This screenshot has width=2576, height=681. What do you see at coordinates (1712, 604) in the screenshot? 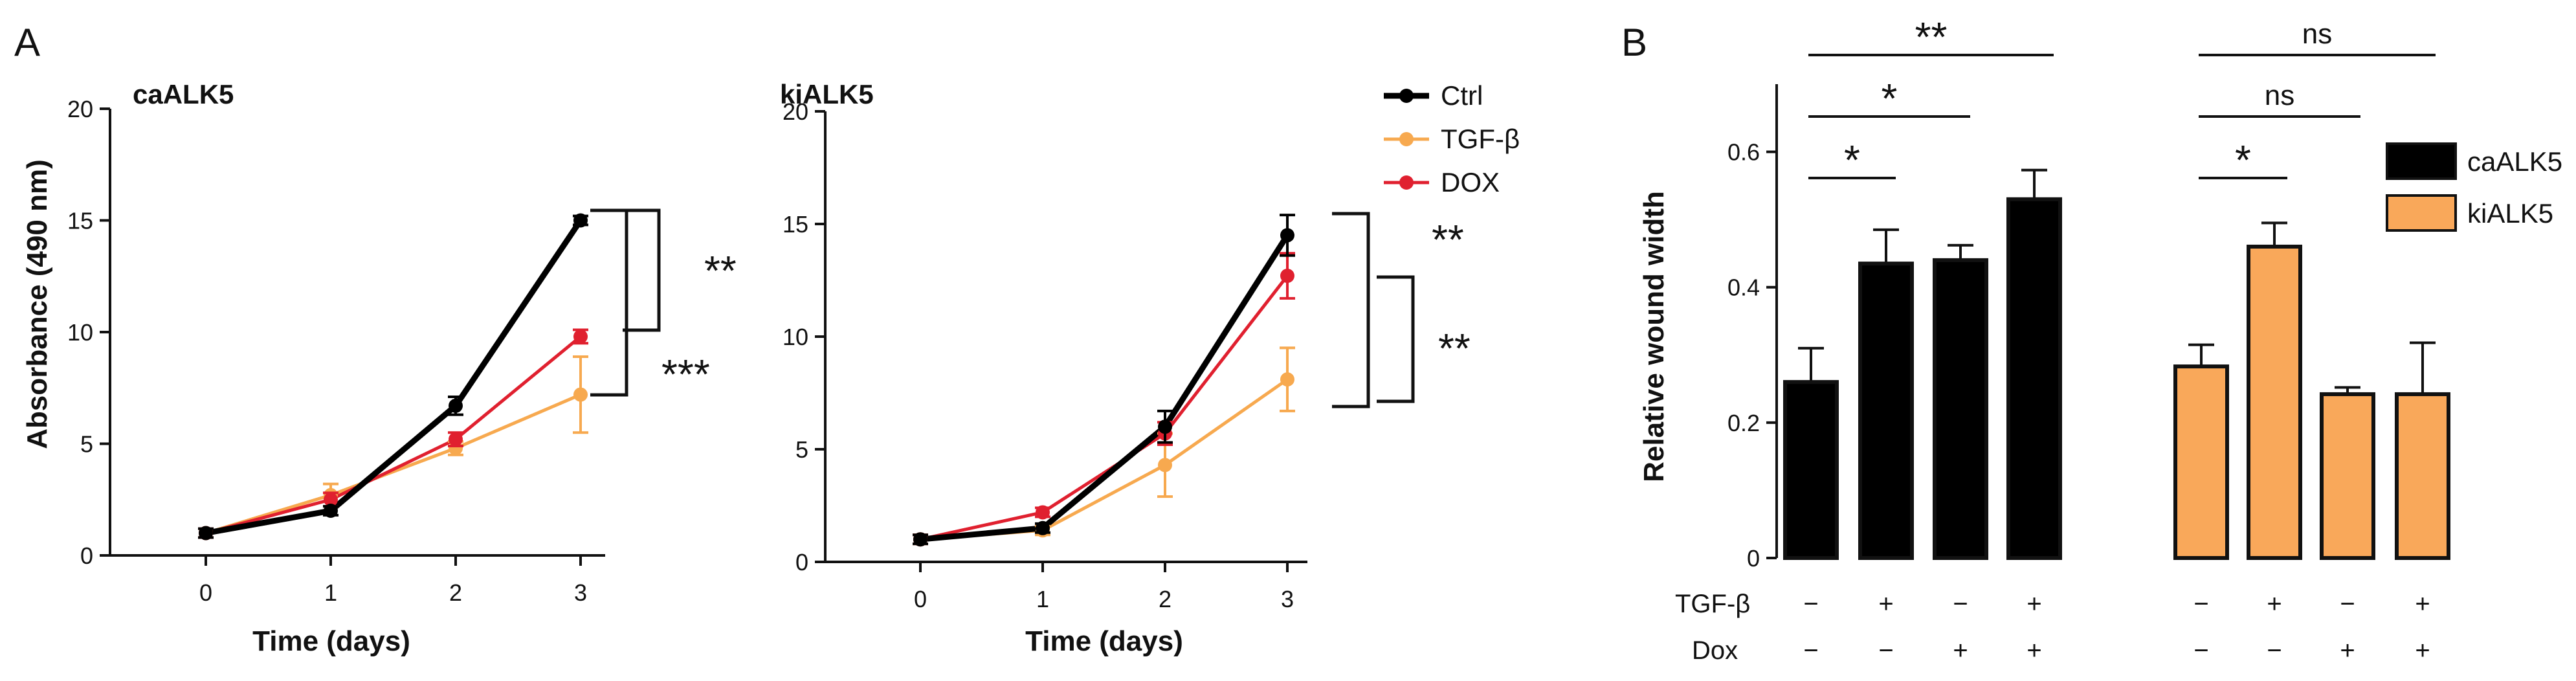
I see `row-label-tgf: TGF-β` at bounding box center [1712, 604].